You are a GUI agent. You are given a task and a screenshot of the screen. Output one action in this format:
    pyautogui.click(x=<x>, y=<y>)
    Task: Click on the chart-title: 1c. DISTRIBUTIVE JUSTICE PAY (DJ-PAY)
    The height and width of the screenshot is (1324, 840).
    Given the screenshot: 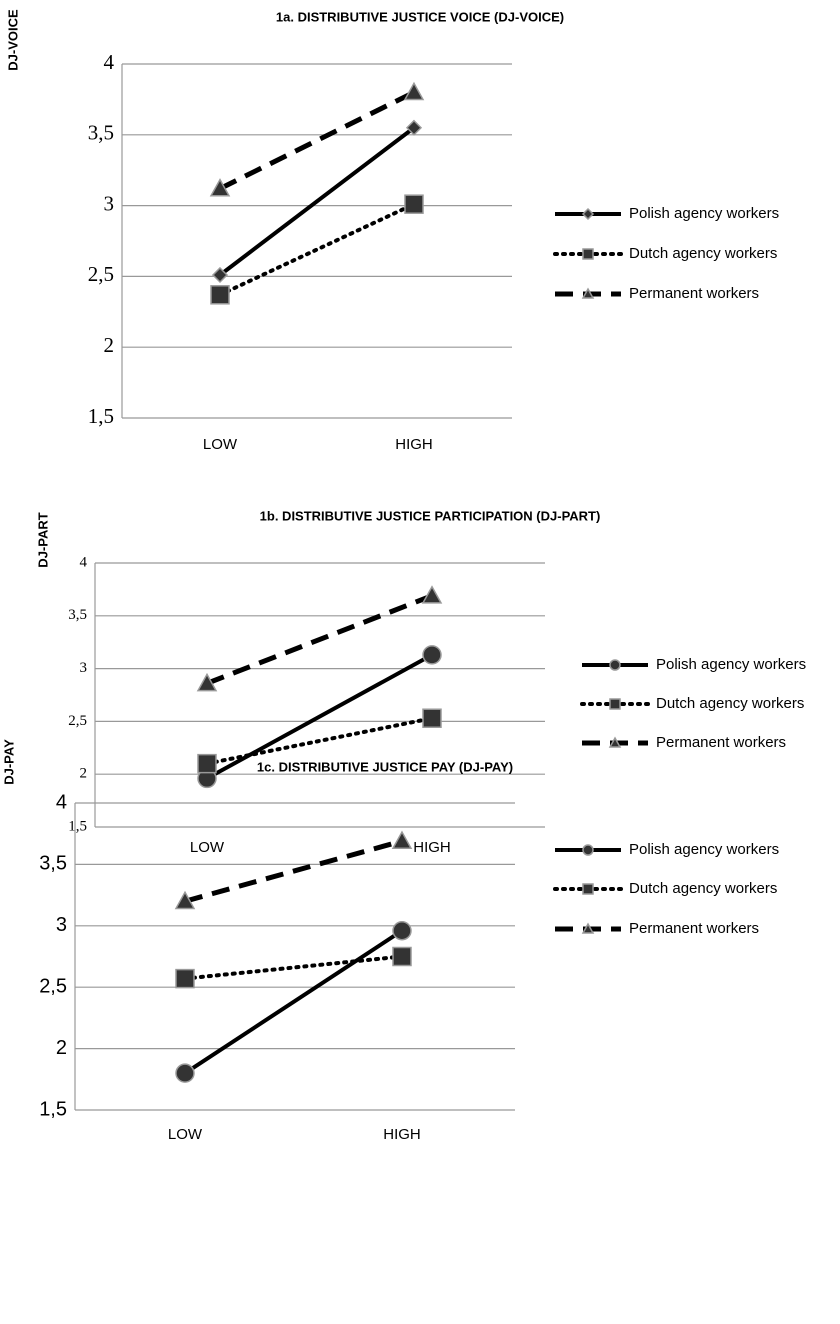 What is the action you would take?
    pyautogui.click(x=385, y=766)
    